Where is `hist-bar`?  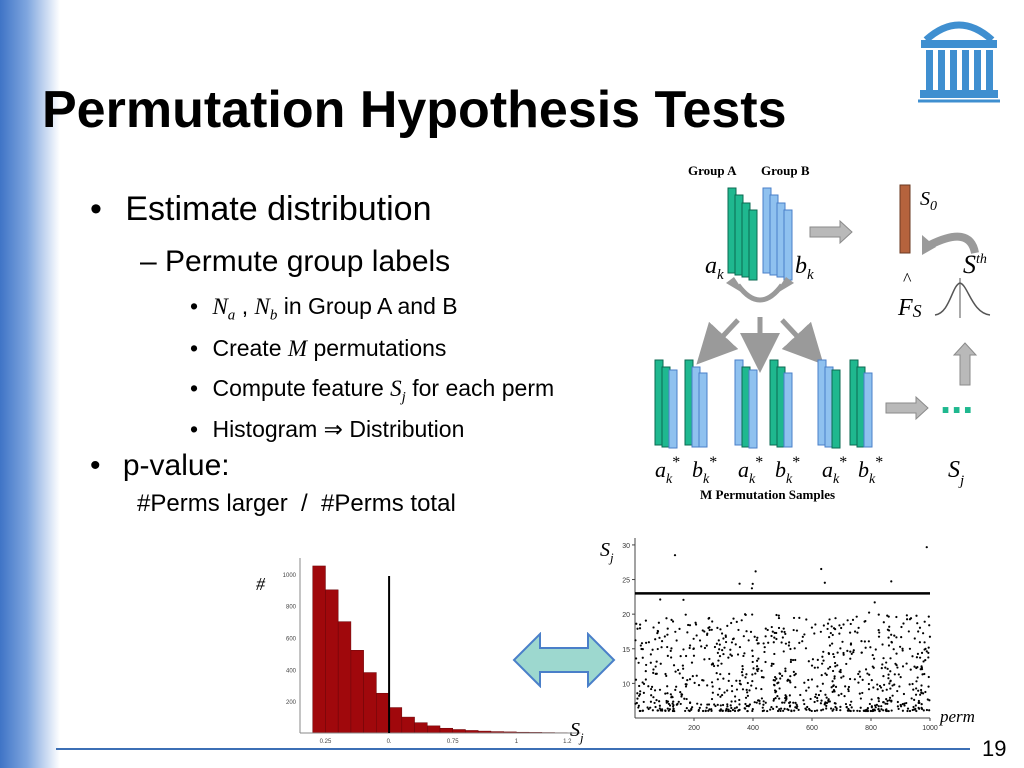
hist-bar is located at coordinates (383, 713).